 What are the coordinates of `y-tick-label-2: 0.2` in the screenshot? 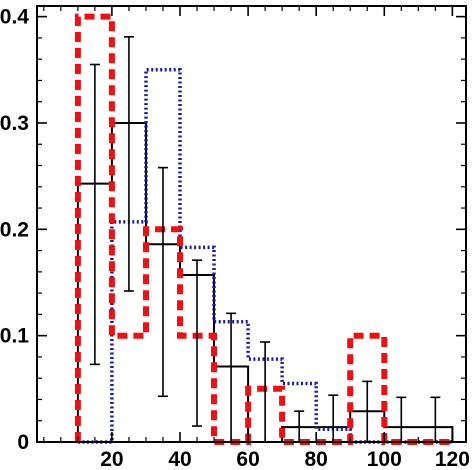 It's located at (14, 229).